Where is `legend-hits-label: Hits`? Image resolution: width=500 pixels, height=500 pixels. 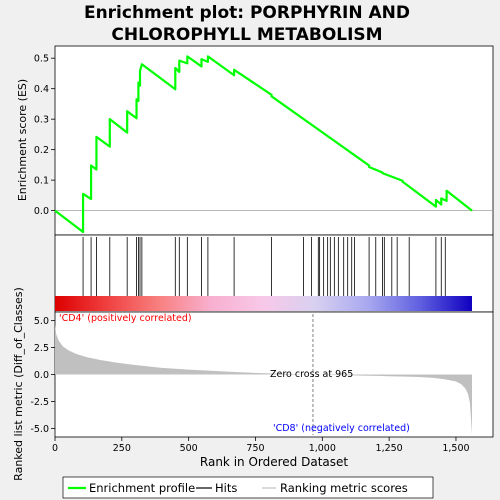
legend-hits-label: Hits is located at coordinates (226, 488).